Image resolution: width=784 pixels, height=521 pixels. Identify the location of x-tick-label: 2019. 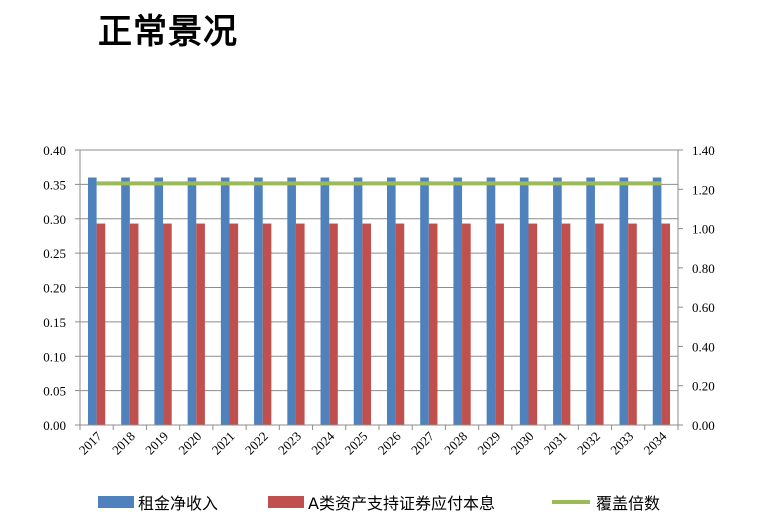
(156, 443).